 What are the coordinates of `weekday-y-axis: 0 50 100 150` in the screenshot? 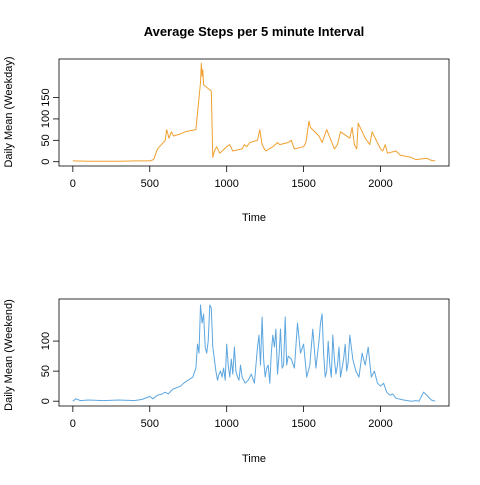 It's located at (49, 126).